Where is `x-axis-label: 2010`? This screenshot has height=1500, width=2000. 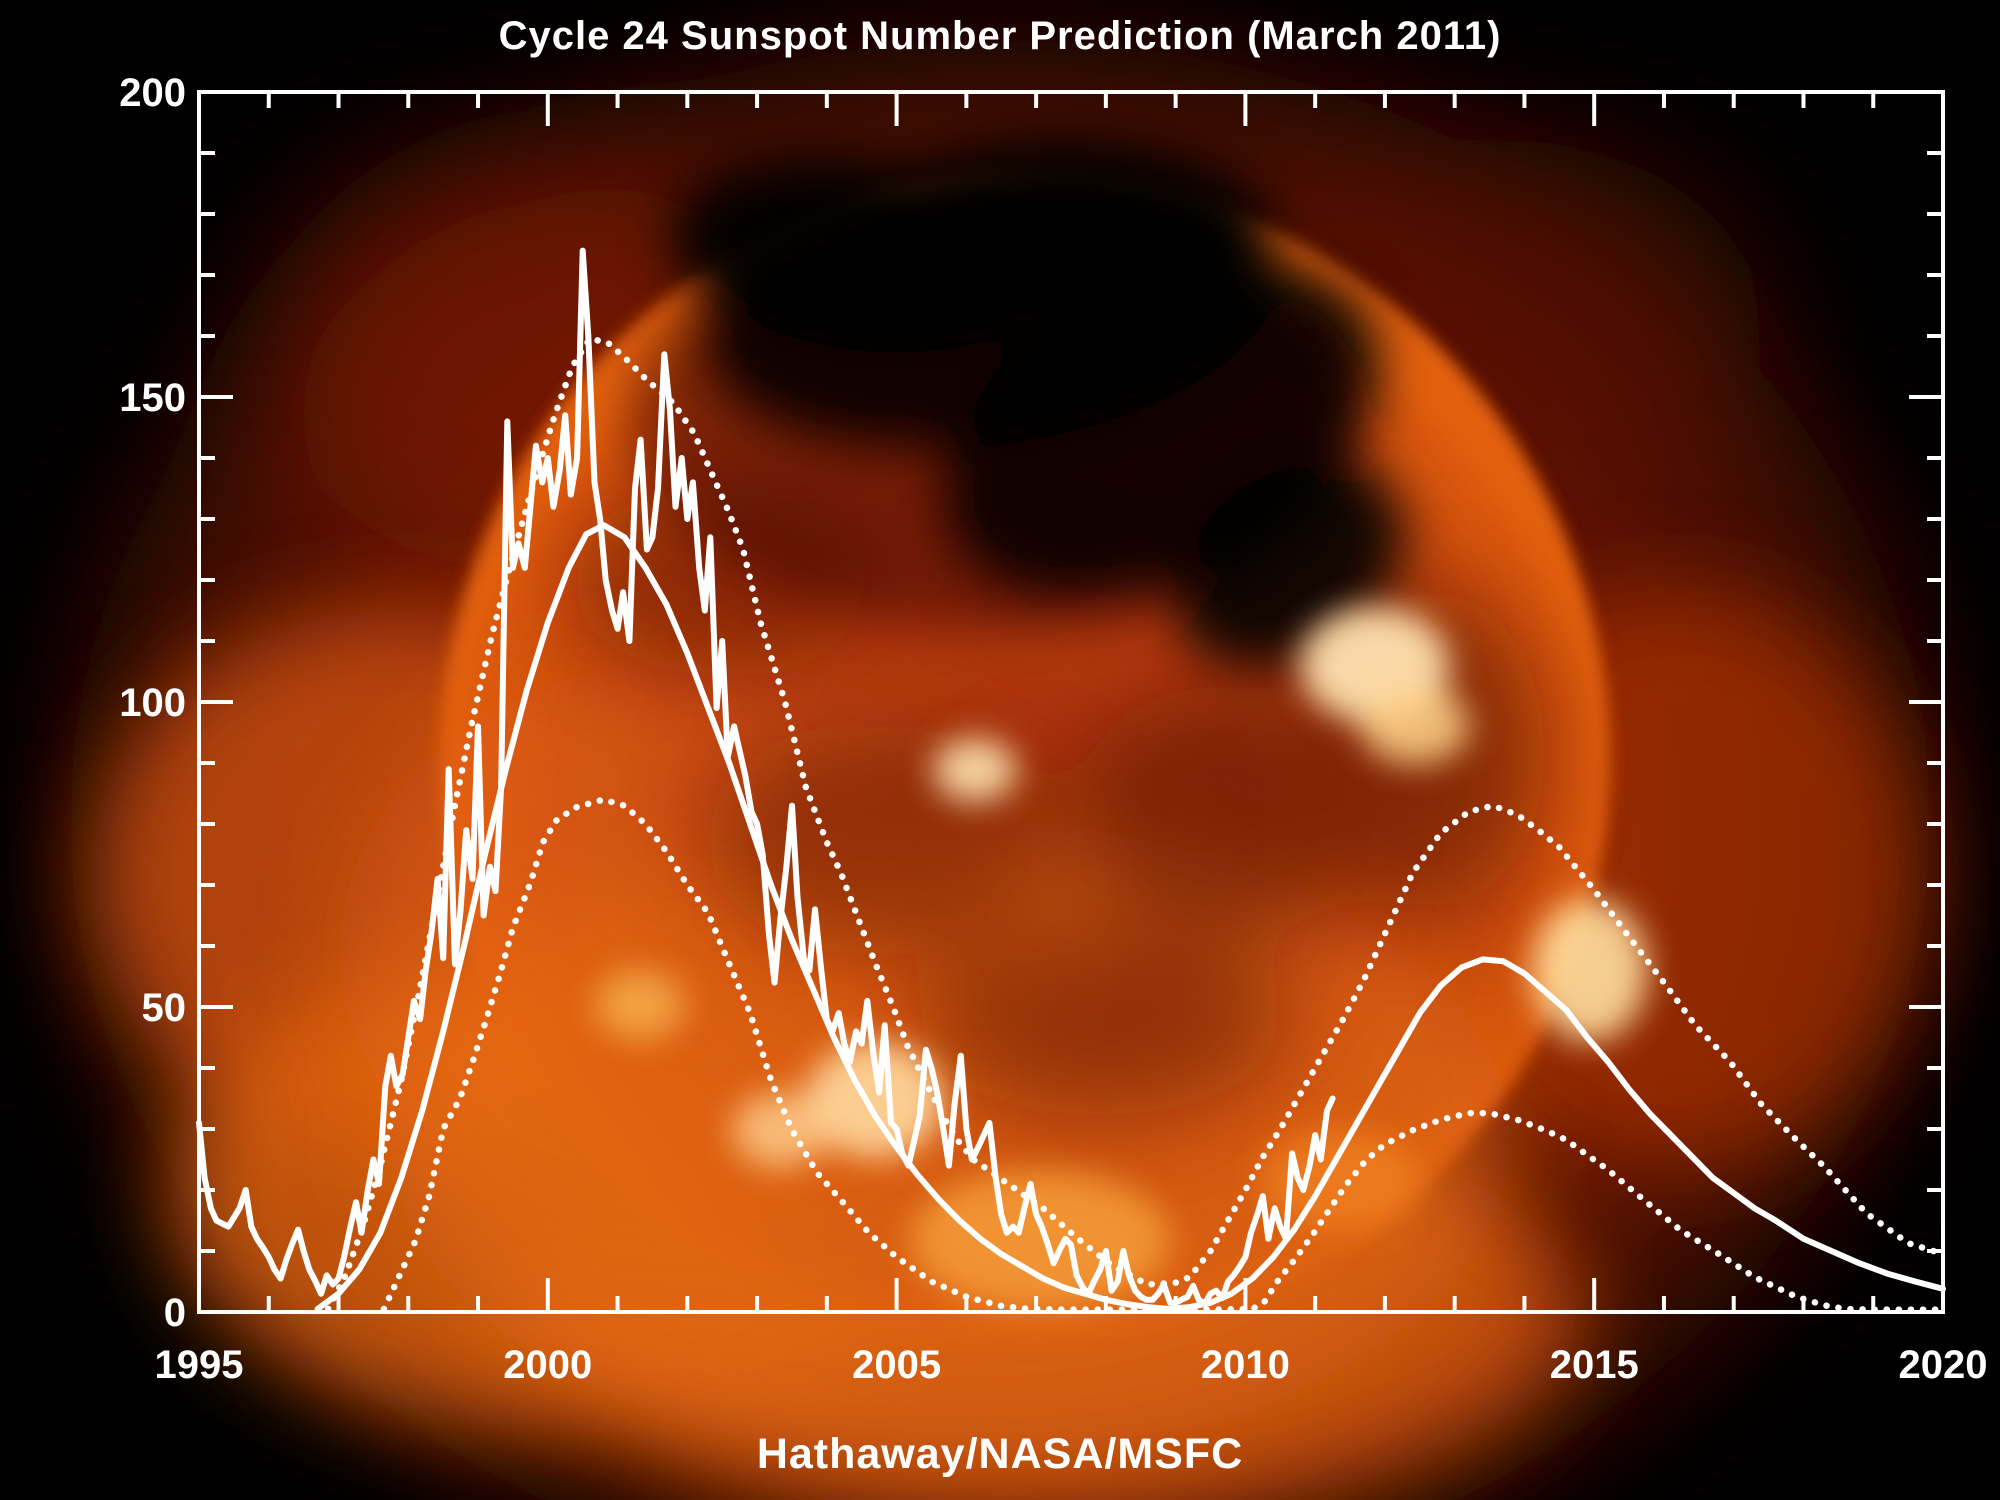
x-axis-label: 2010 is located at coordinates (1245, 1365).